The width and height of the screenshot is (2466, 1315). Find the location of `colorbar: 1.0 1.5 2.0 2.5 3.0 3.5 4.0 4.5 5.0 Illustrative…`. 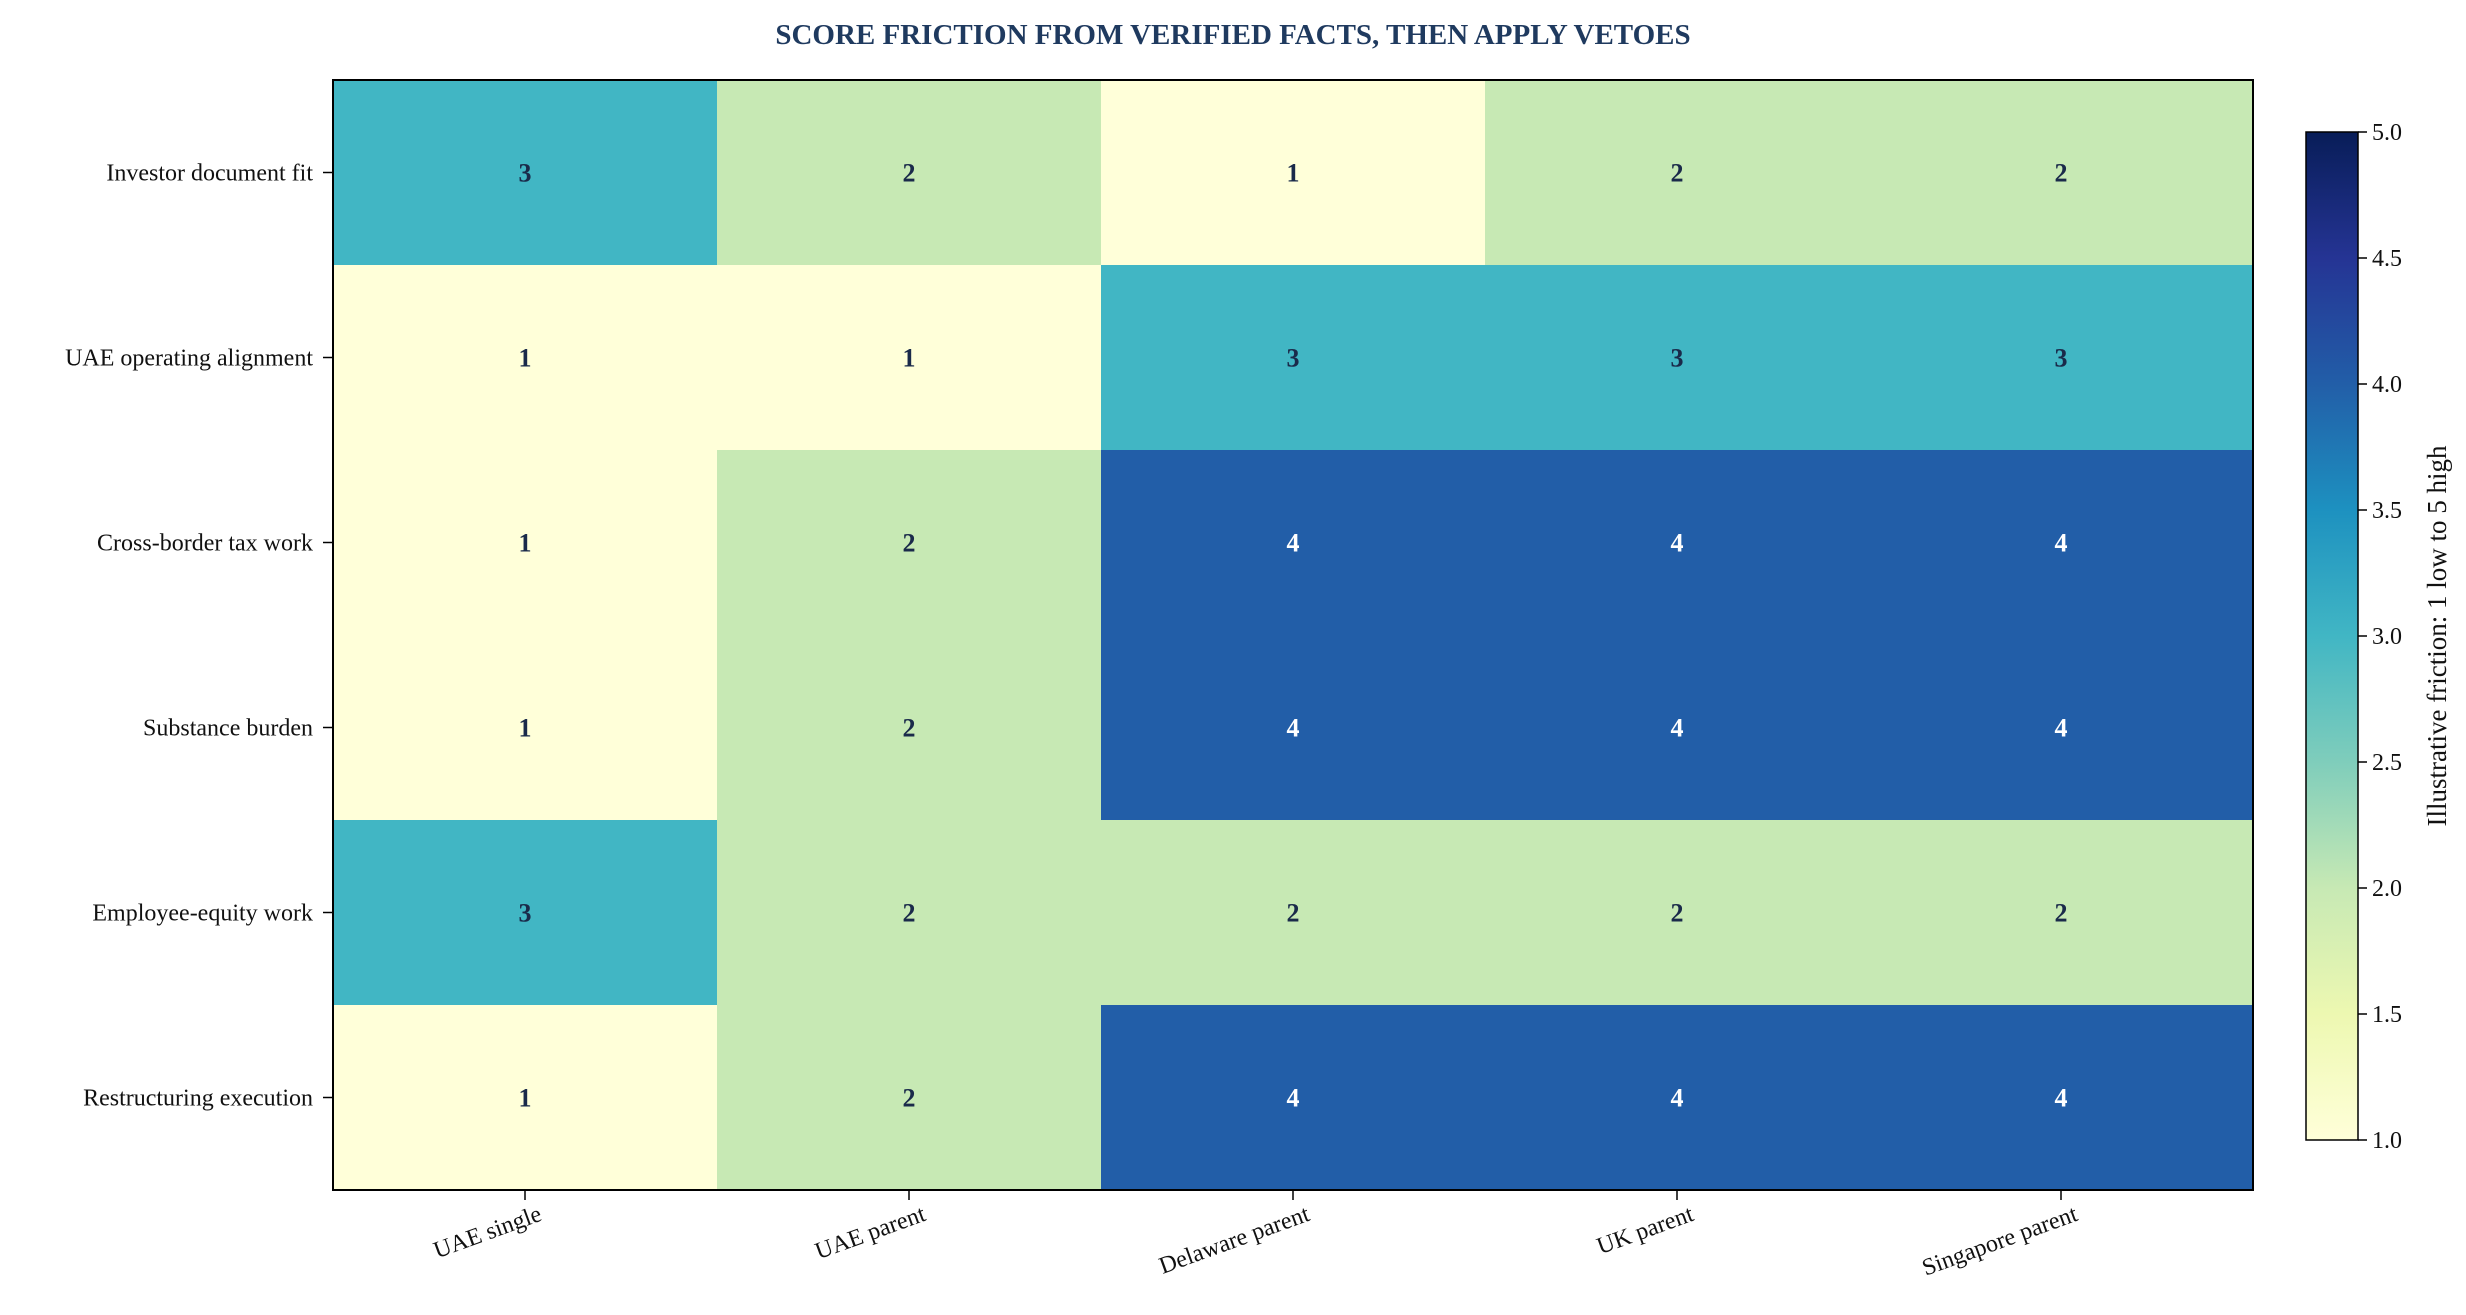

colorbar: 1.0 1.5 2.0 2.5 3.0 3.5 4.0 4.5 5.0 Illustrative… is located at coordinates (2378, 637).